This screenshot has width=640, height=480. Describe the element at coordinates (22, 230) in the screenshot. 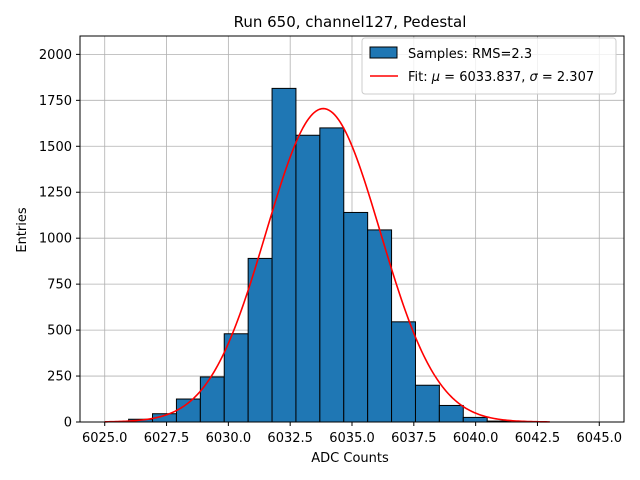

I see `y-axis-label: Entries` at that location.